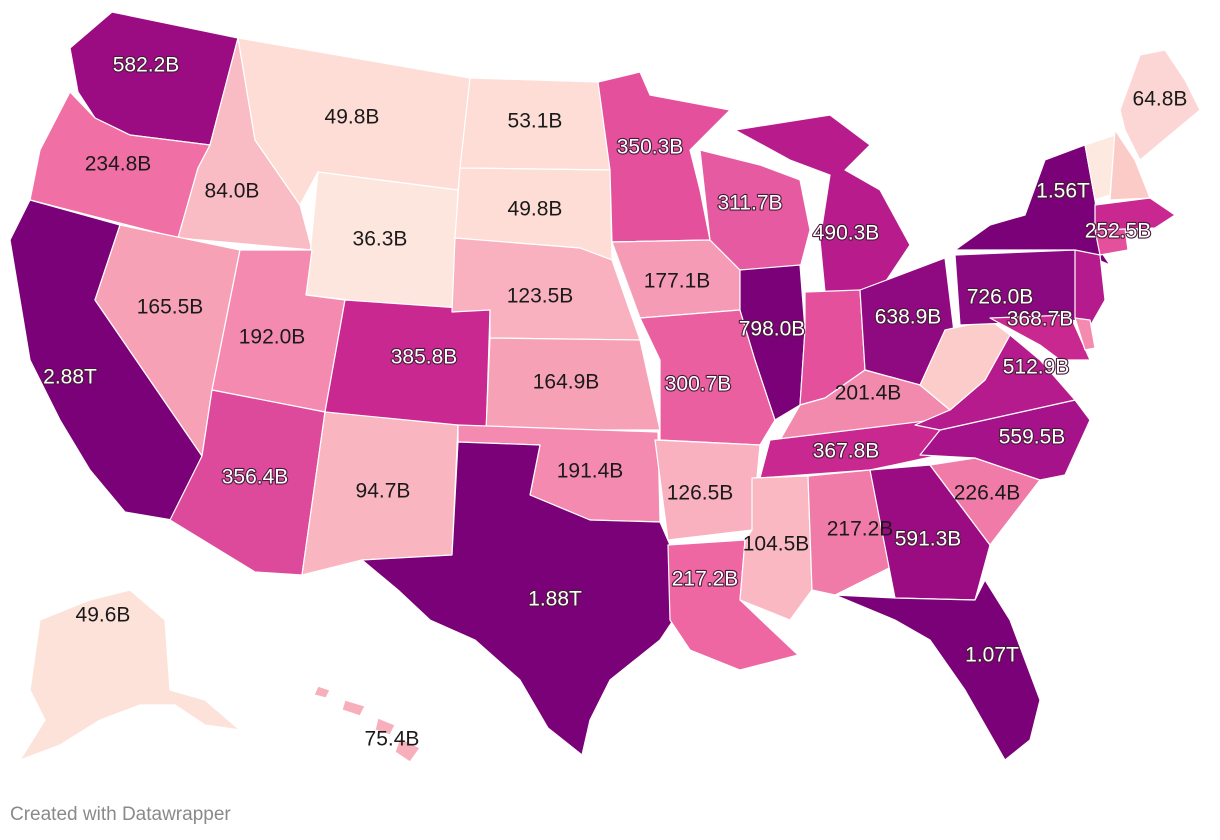 The height and width of the screenshot is (840, 1220). Describe the element at coordinates (1036, 367) in the screenshot. I see `state-label-VA: 512.9B` at that location.